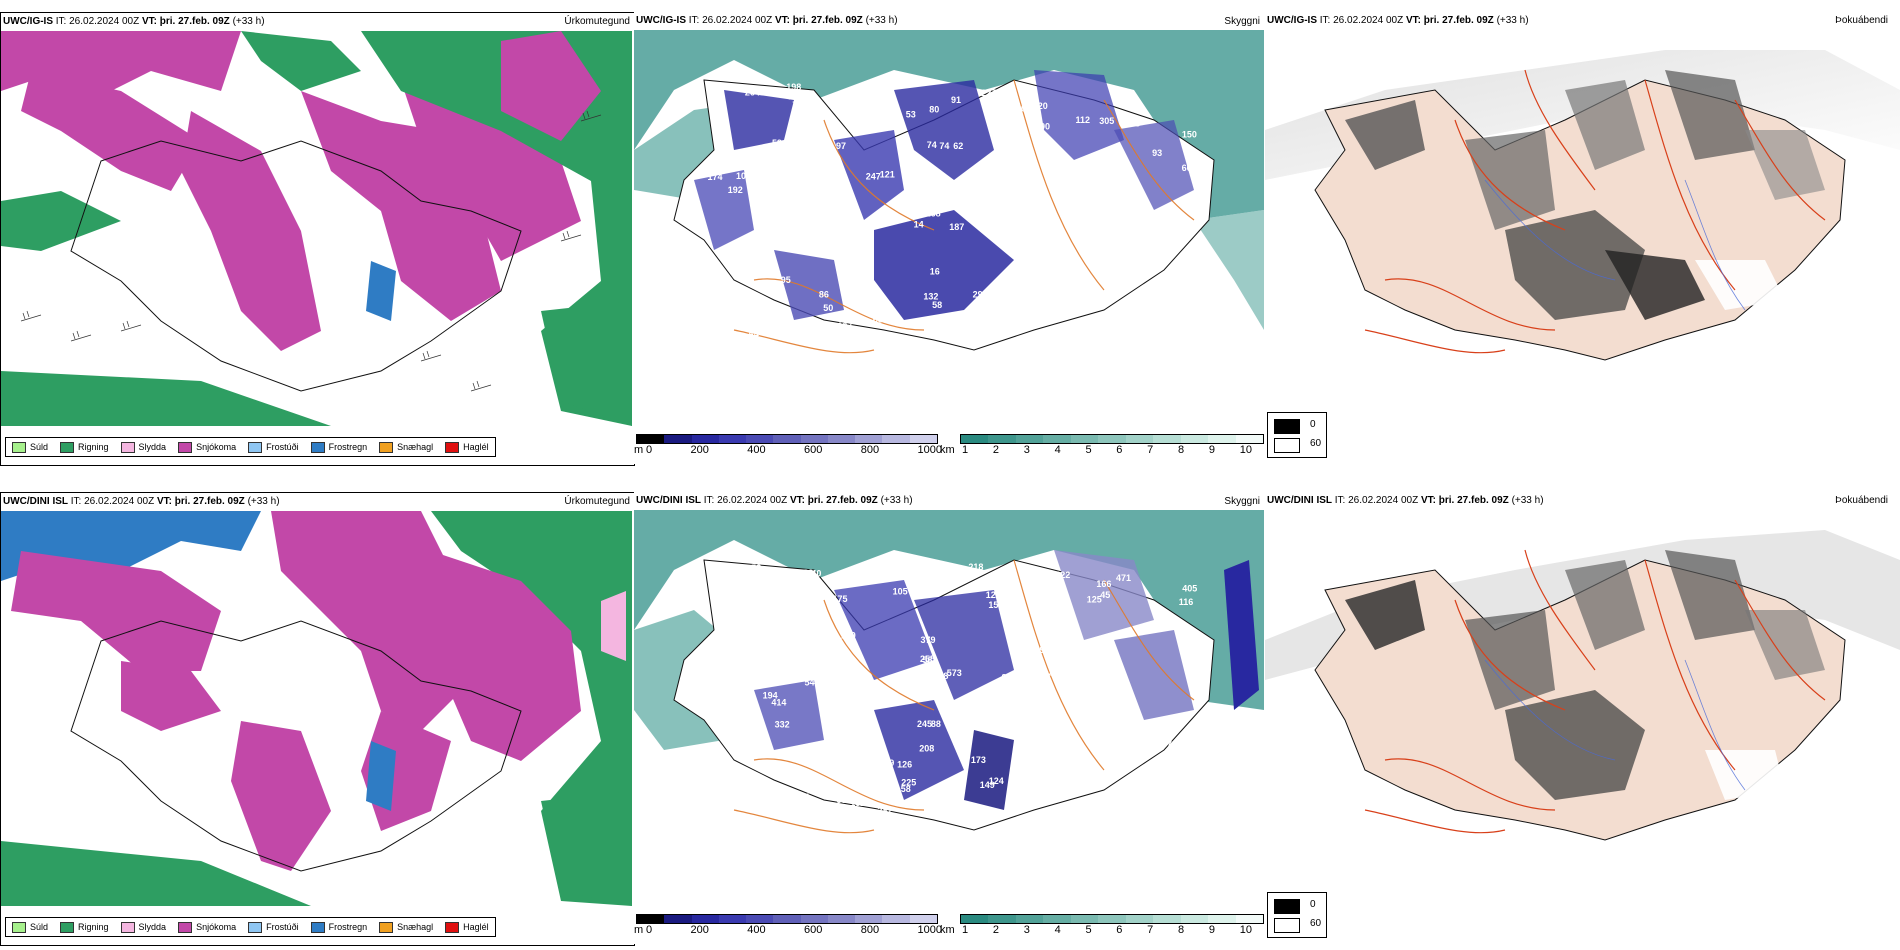 This screenshot has height=950, width=1900. I want to click on cloud-base-label: 9, so click(718, 126).